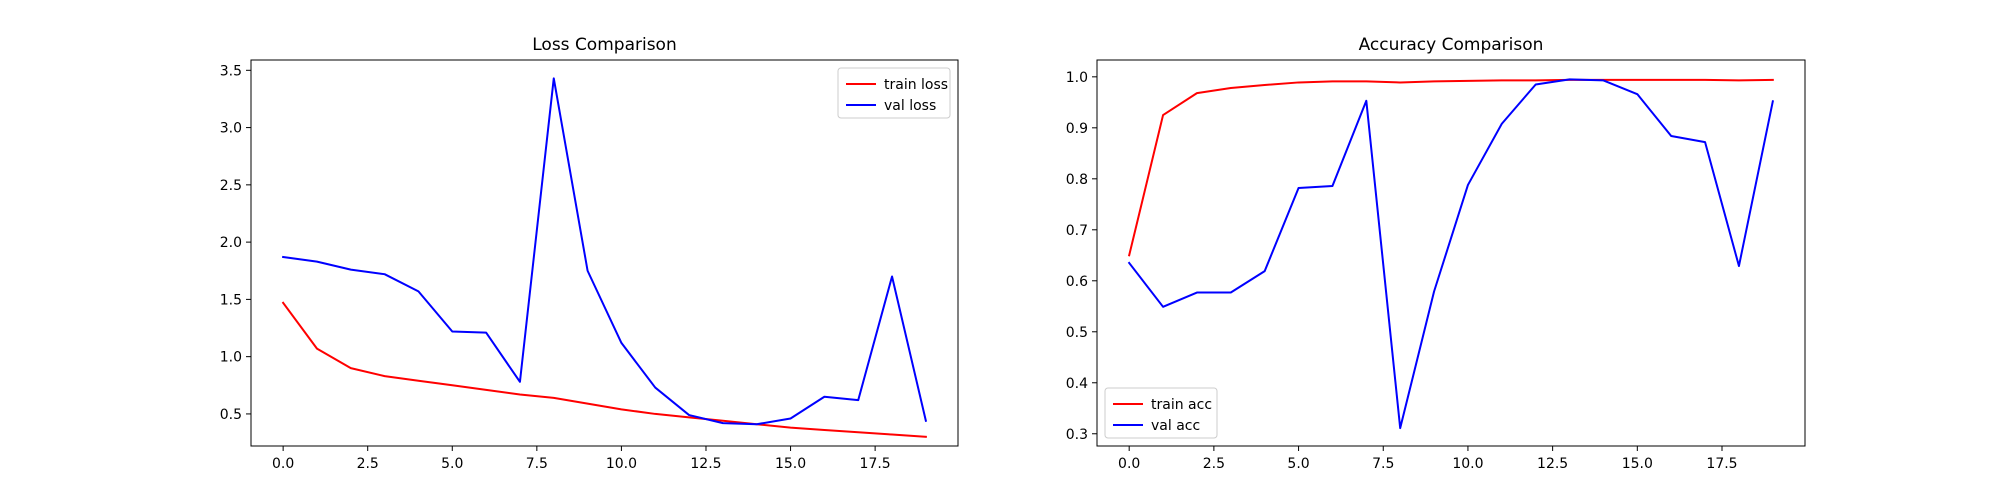  What do you see at coordinates (1552, 464) in the screenshot?
I see `accuracy-comparison-x-tick-label: 12.5` at bounding box center [1552, 464].